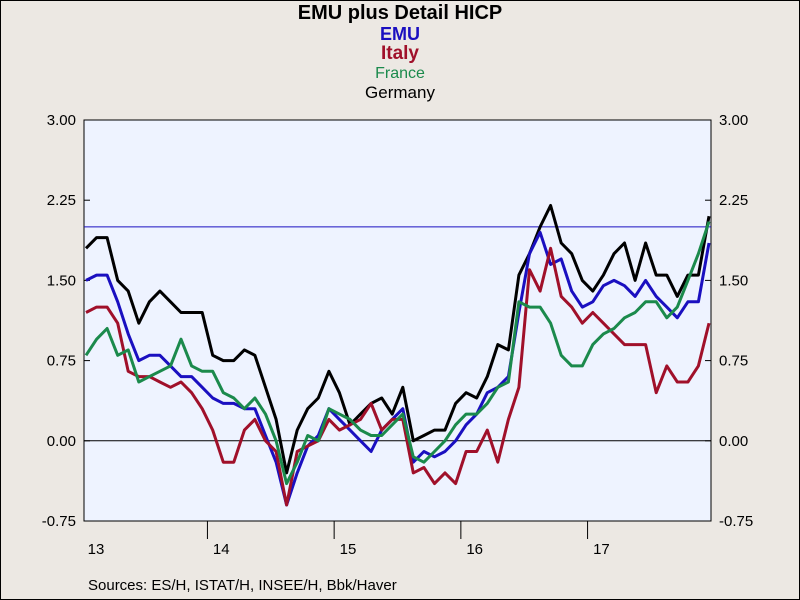  I want to click on y-tick-label-left: 1.50, so click(61, 280).